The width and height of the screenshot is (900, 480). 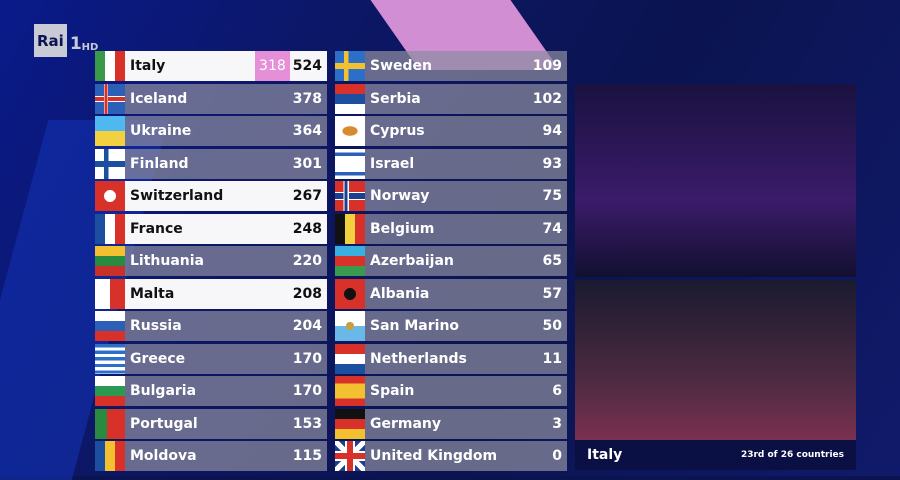 What do you see at coordinates (177, 196) in the screenshot?
I see `country-name: Switzerland` at bounding box center [177, 196].